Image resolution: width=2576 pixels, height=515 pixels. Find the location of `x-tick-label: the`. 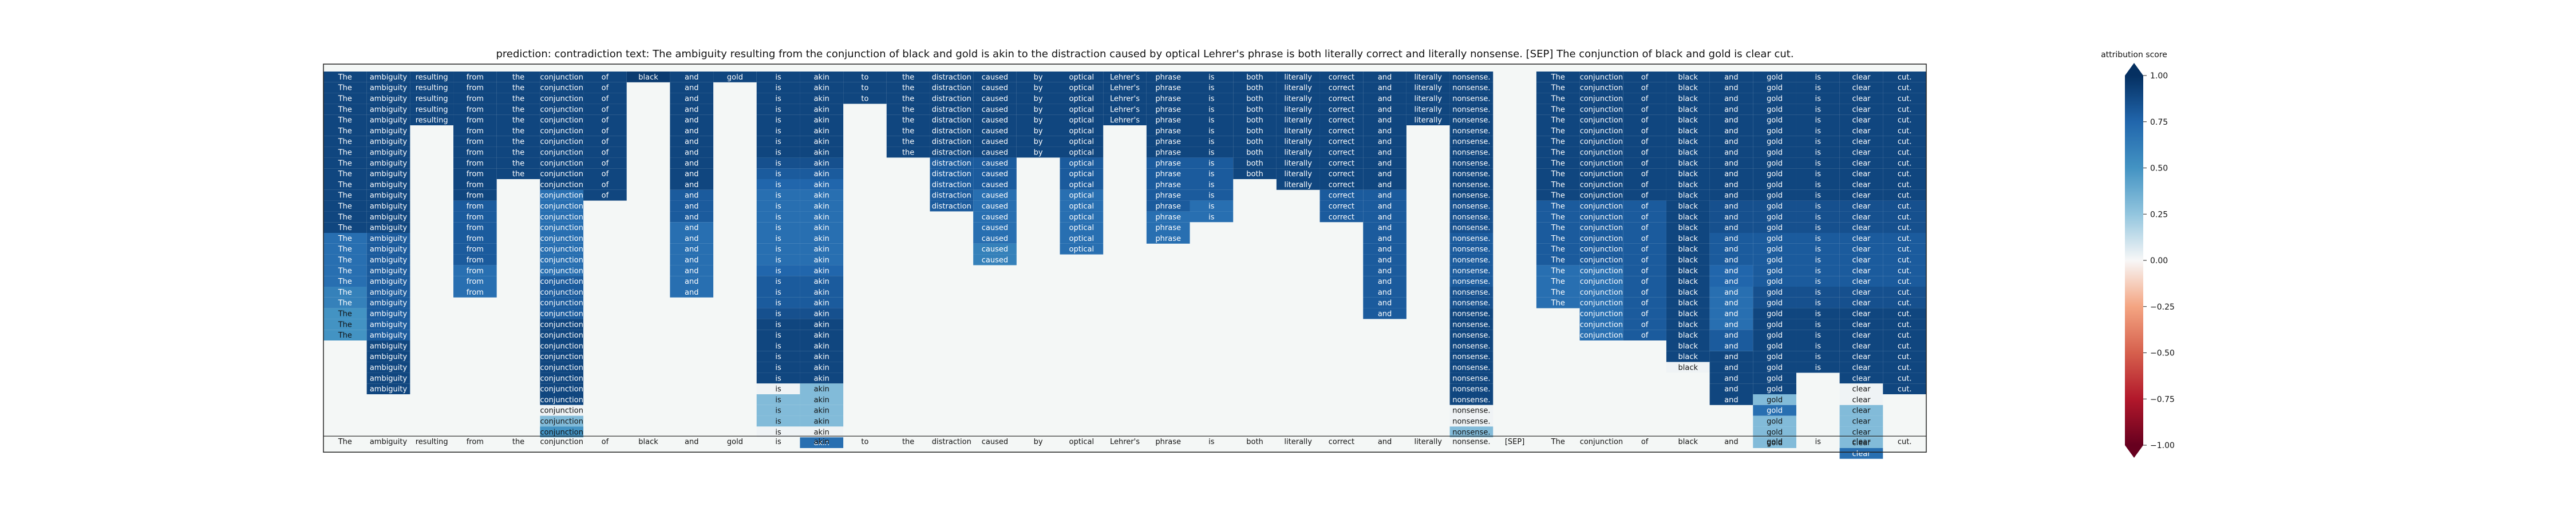

x-tick-label: the is located at coordinates (518, 442).